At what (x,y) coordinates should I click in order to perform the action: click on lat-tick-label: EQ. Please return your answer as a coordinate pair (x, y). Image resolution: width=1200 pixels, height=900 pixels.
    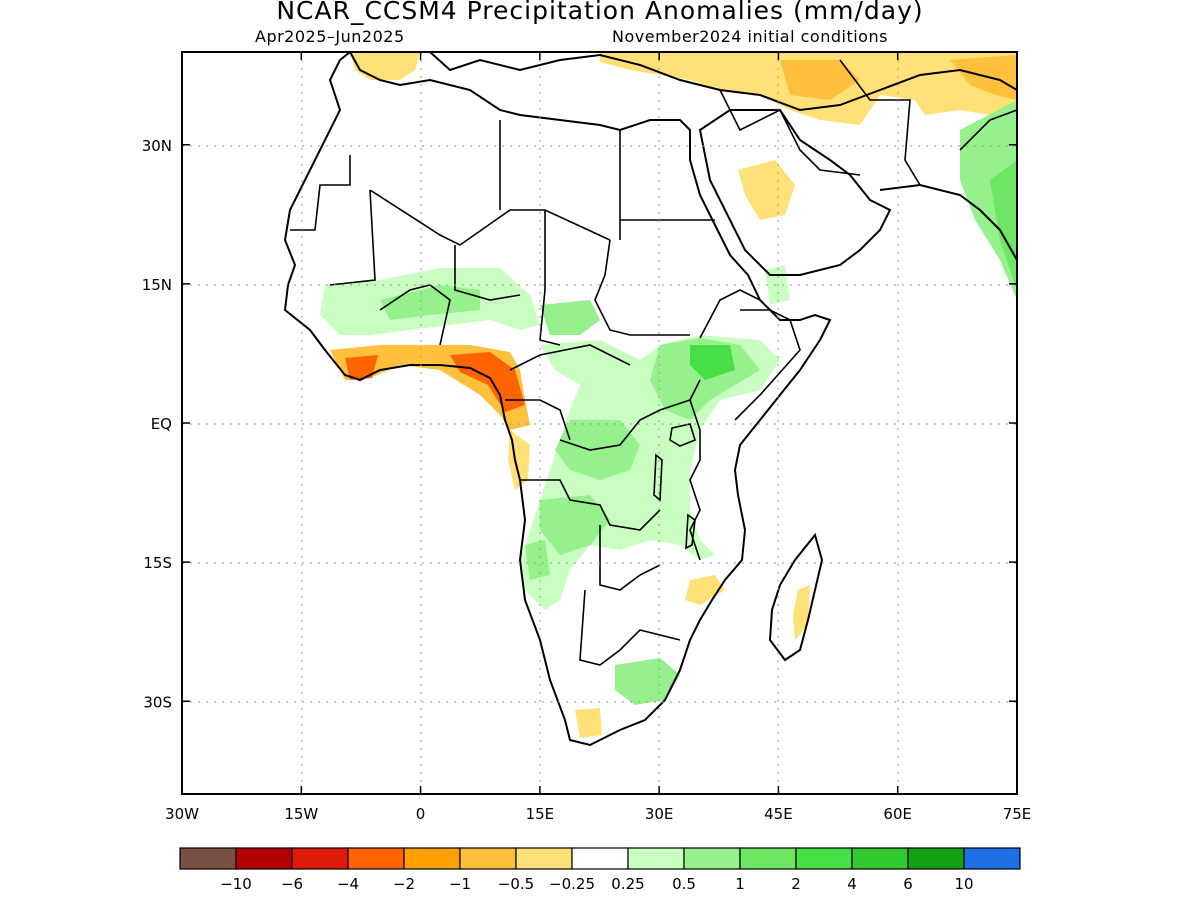
    Looking at the image, I should click on (161, 424).